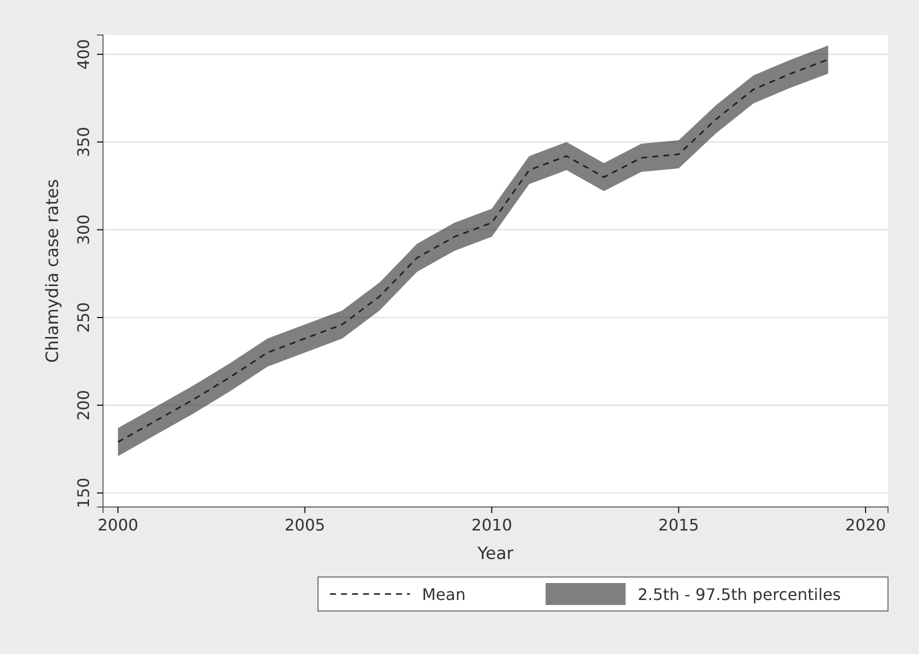  Describe the element at coordinates (83, 54) in the screenshot. I see `y-tick-label: 400` at that location.